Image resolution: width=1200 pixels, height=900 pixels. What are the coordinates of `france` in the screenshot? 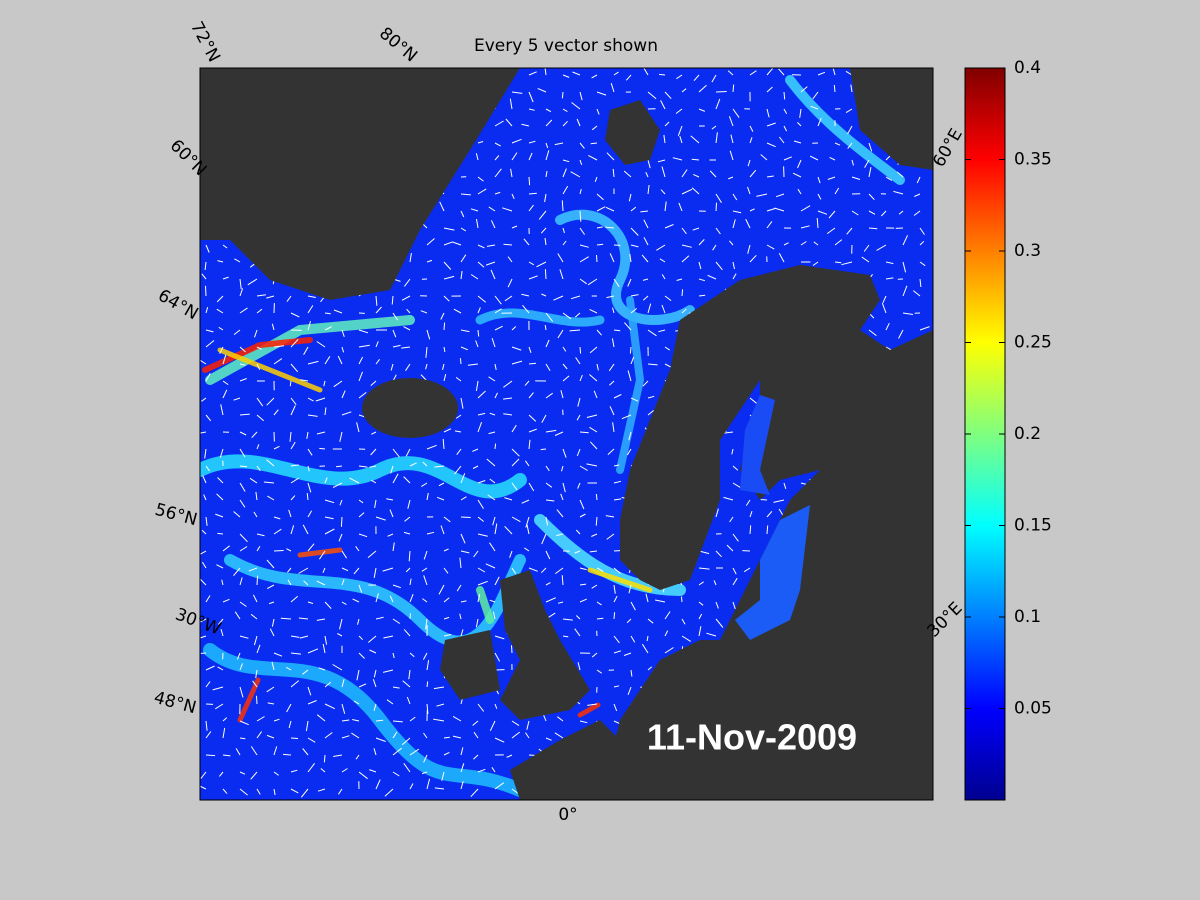 It's located at (565, 760).